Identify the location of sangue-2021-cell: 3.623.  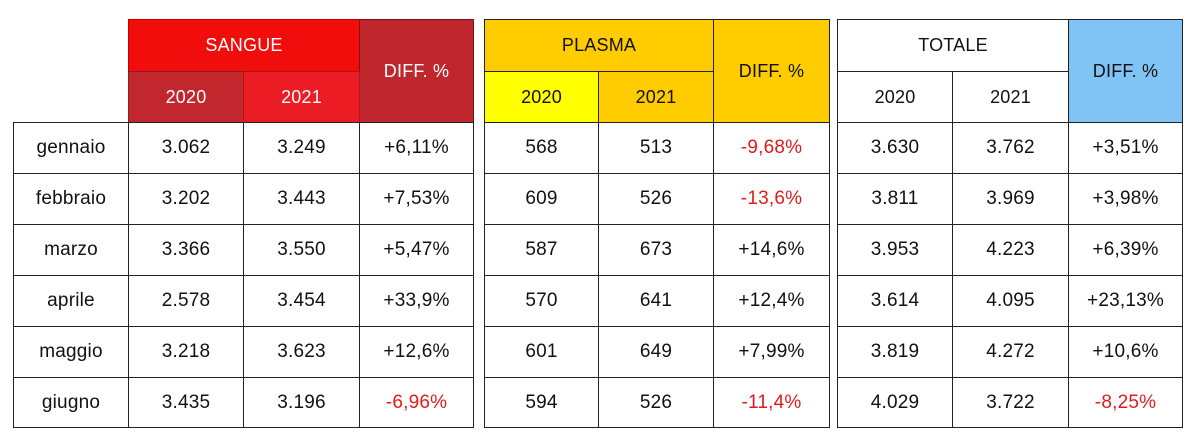
(301, 352).